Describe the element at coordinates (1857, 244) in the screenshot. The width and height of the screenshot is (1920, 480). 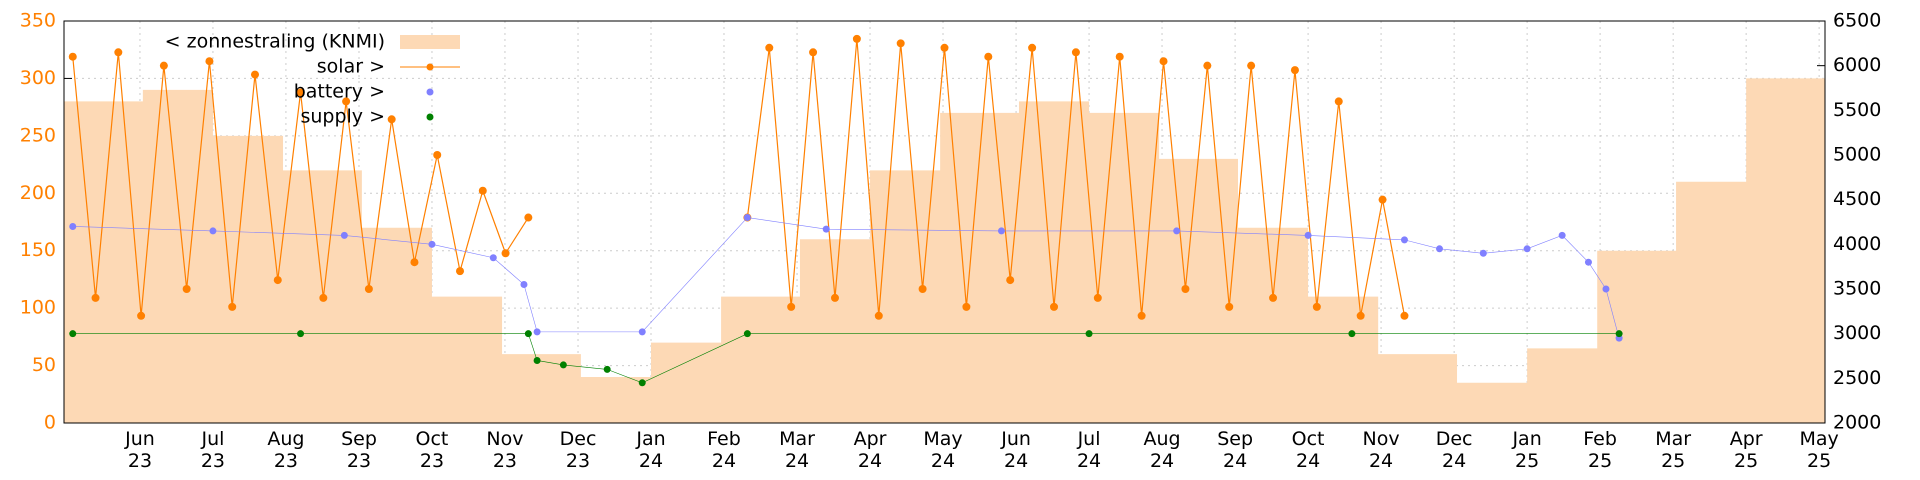
I see `y2-tick-label: 4000` at that location.